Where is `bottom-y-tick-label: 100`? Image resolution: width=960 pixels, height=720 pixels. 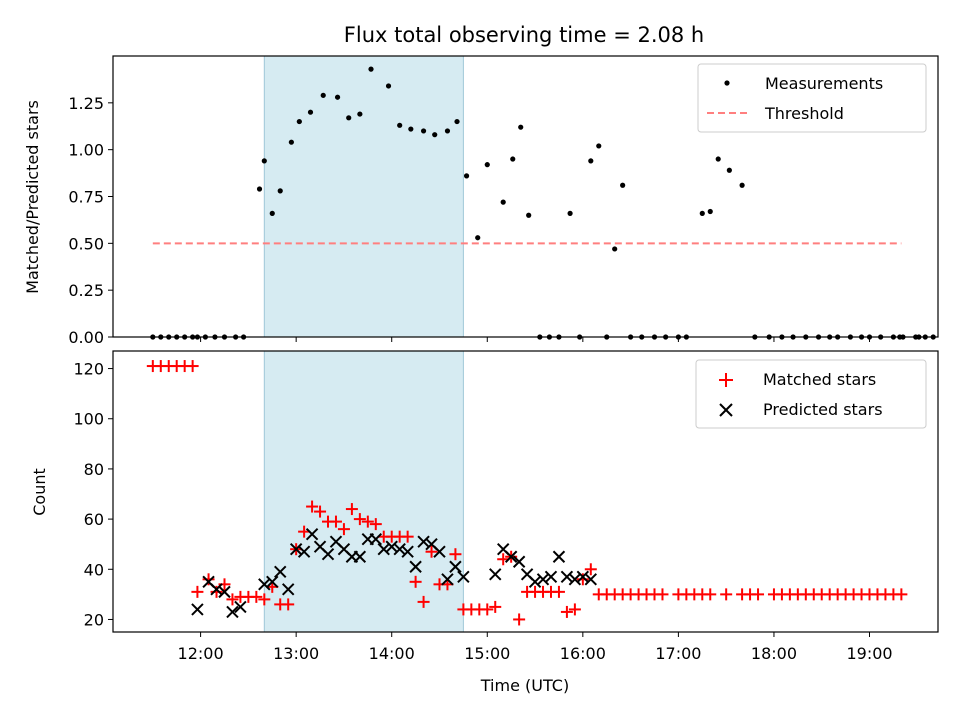 bottom-y-tick-label: 100 is located at coordinates (88, 419).